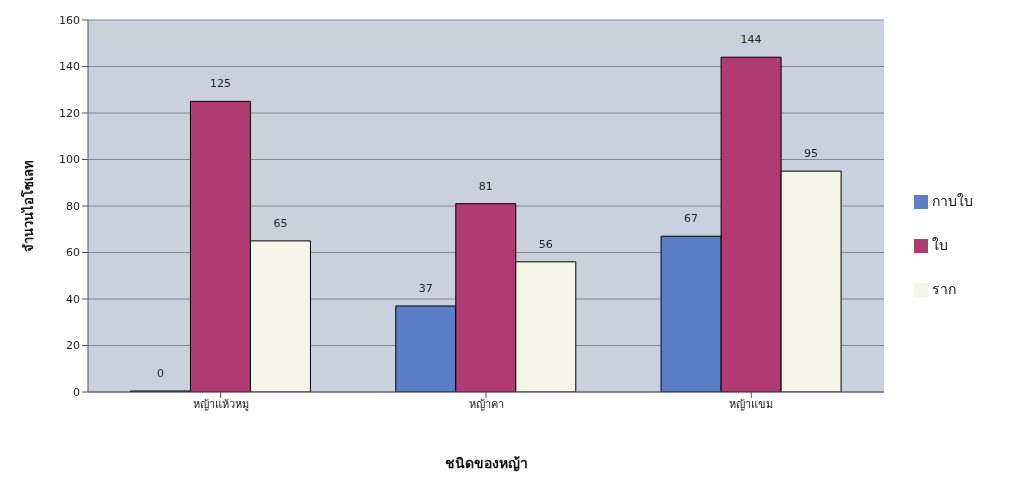  What do you see at coordinates (545, 244) in the screenshot?
I see `data-label: 56` at bounding box center [545, 244].